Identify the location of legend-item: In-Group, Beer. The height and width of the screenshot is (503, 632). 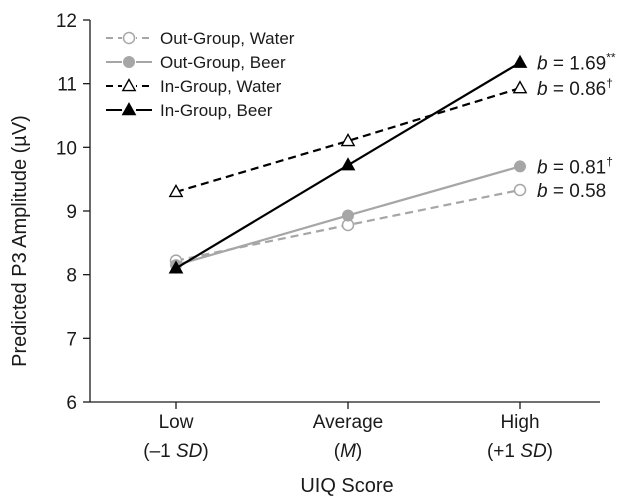
(189, 110).